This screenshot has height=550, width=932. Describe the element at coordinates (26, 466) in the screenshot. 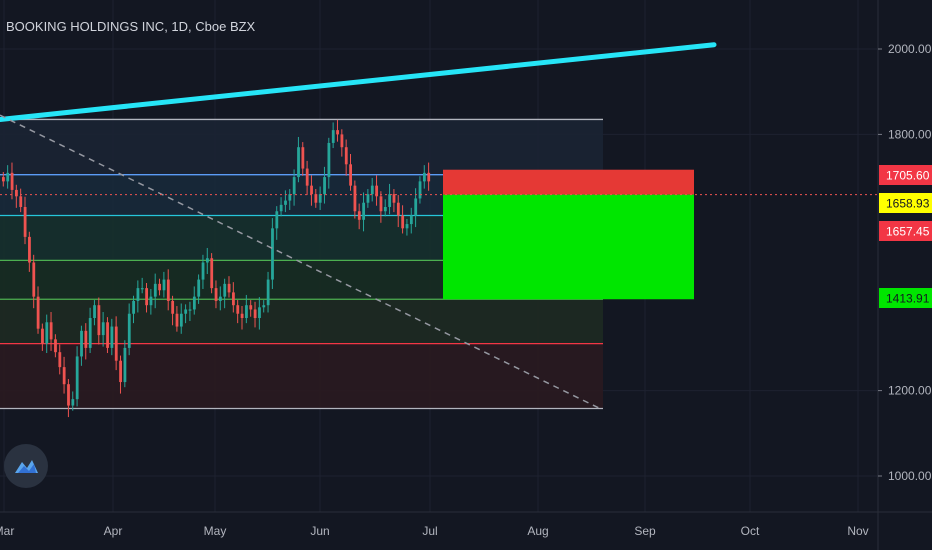

I see `tradingview-logo` at that location.